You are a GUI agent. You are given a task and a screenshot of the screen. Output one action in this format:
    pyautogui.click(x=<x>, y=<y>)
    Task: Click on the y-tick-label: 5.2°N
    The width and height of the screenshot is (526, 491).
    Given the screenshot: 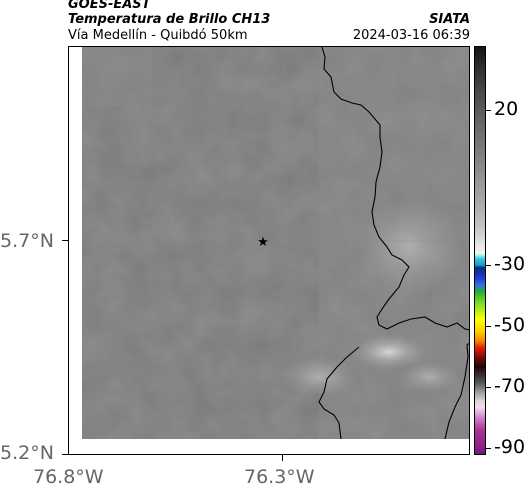 What is the action you would take?
    pyautogui.click(x=27, y=453)
    